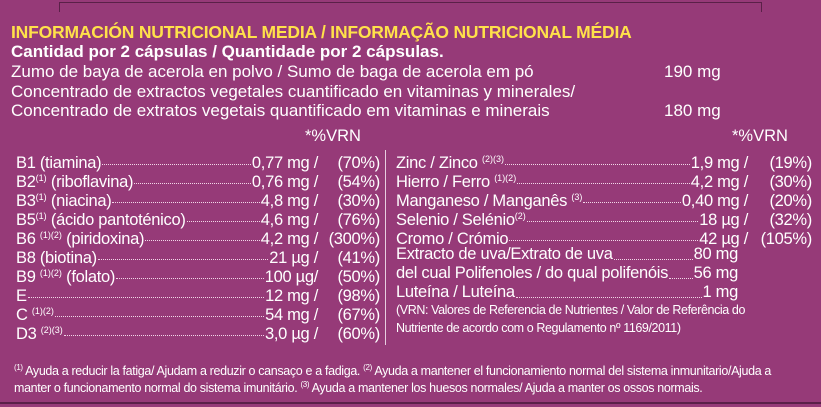  What do you see at coordinates (354, 239) in the screenshot?
I see `nutrient-vrn: (300%)` at bounding box center [354, 239].